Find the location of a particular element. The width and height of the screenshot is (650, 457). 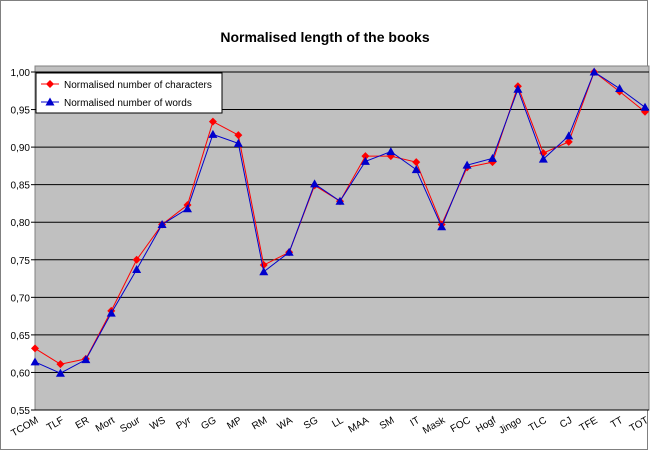

y-tick-label: 0,60 is located at coordinates (21, 373).